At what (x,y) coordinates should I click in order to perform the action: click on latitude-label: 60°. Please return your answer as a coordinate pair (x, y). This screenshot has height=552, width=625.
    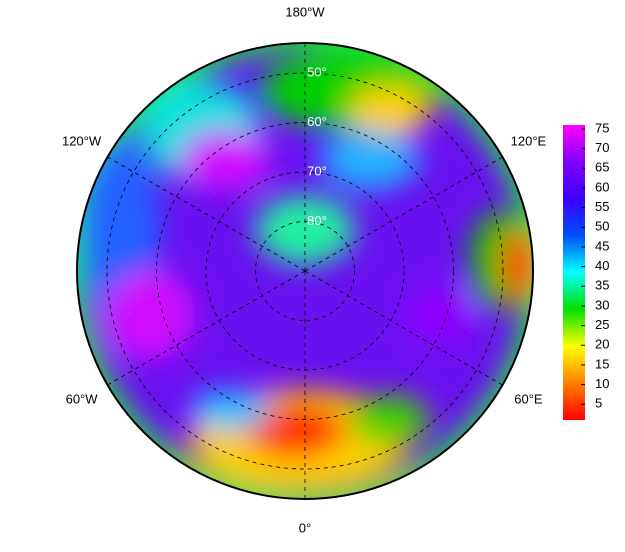
    Looking at the image, I should click on (317, 121).